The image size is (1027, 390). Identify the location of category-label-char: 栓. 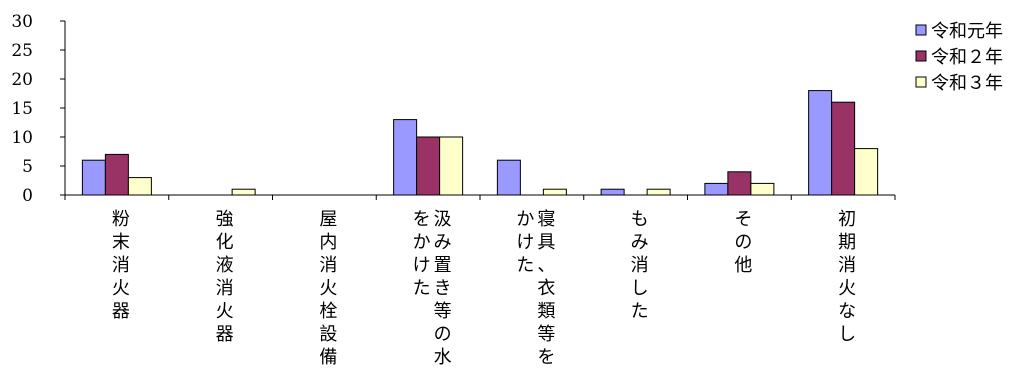
(328, 311).